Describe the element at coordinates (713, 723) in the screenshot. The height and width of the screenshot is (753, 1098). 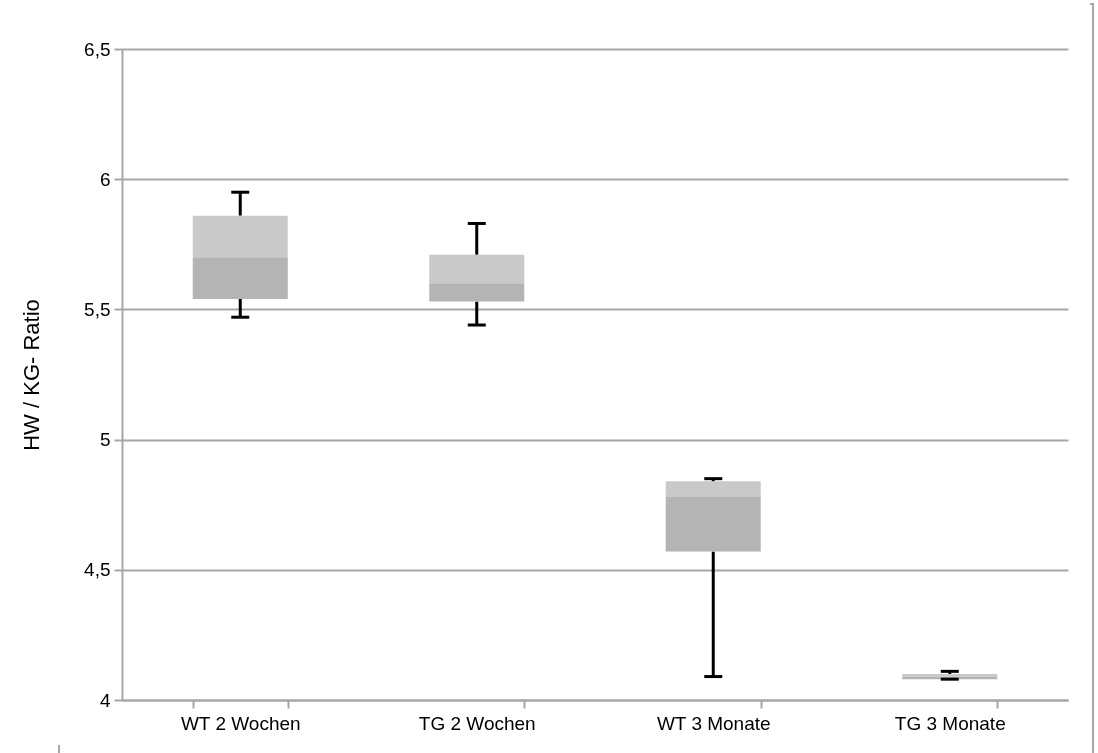
I see `x-tick-label: WT 3 Monate` at that location.